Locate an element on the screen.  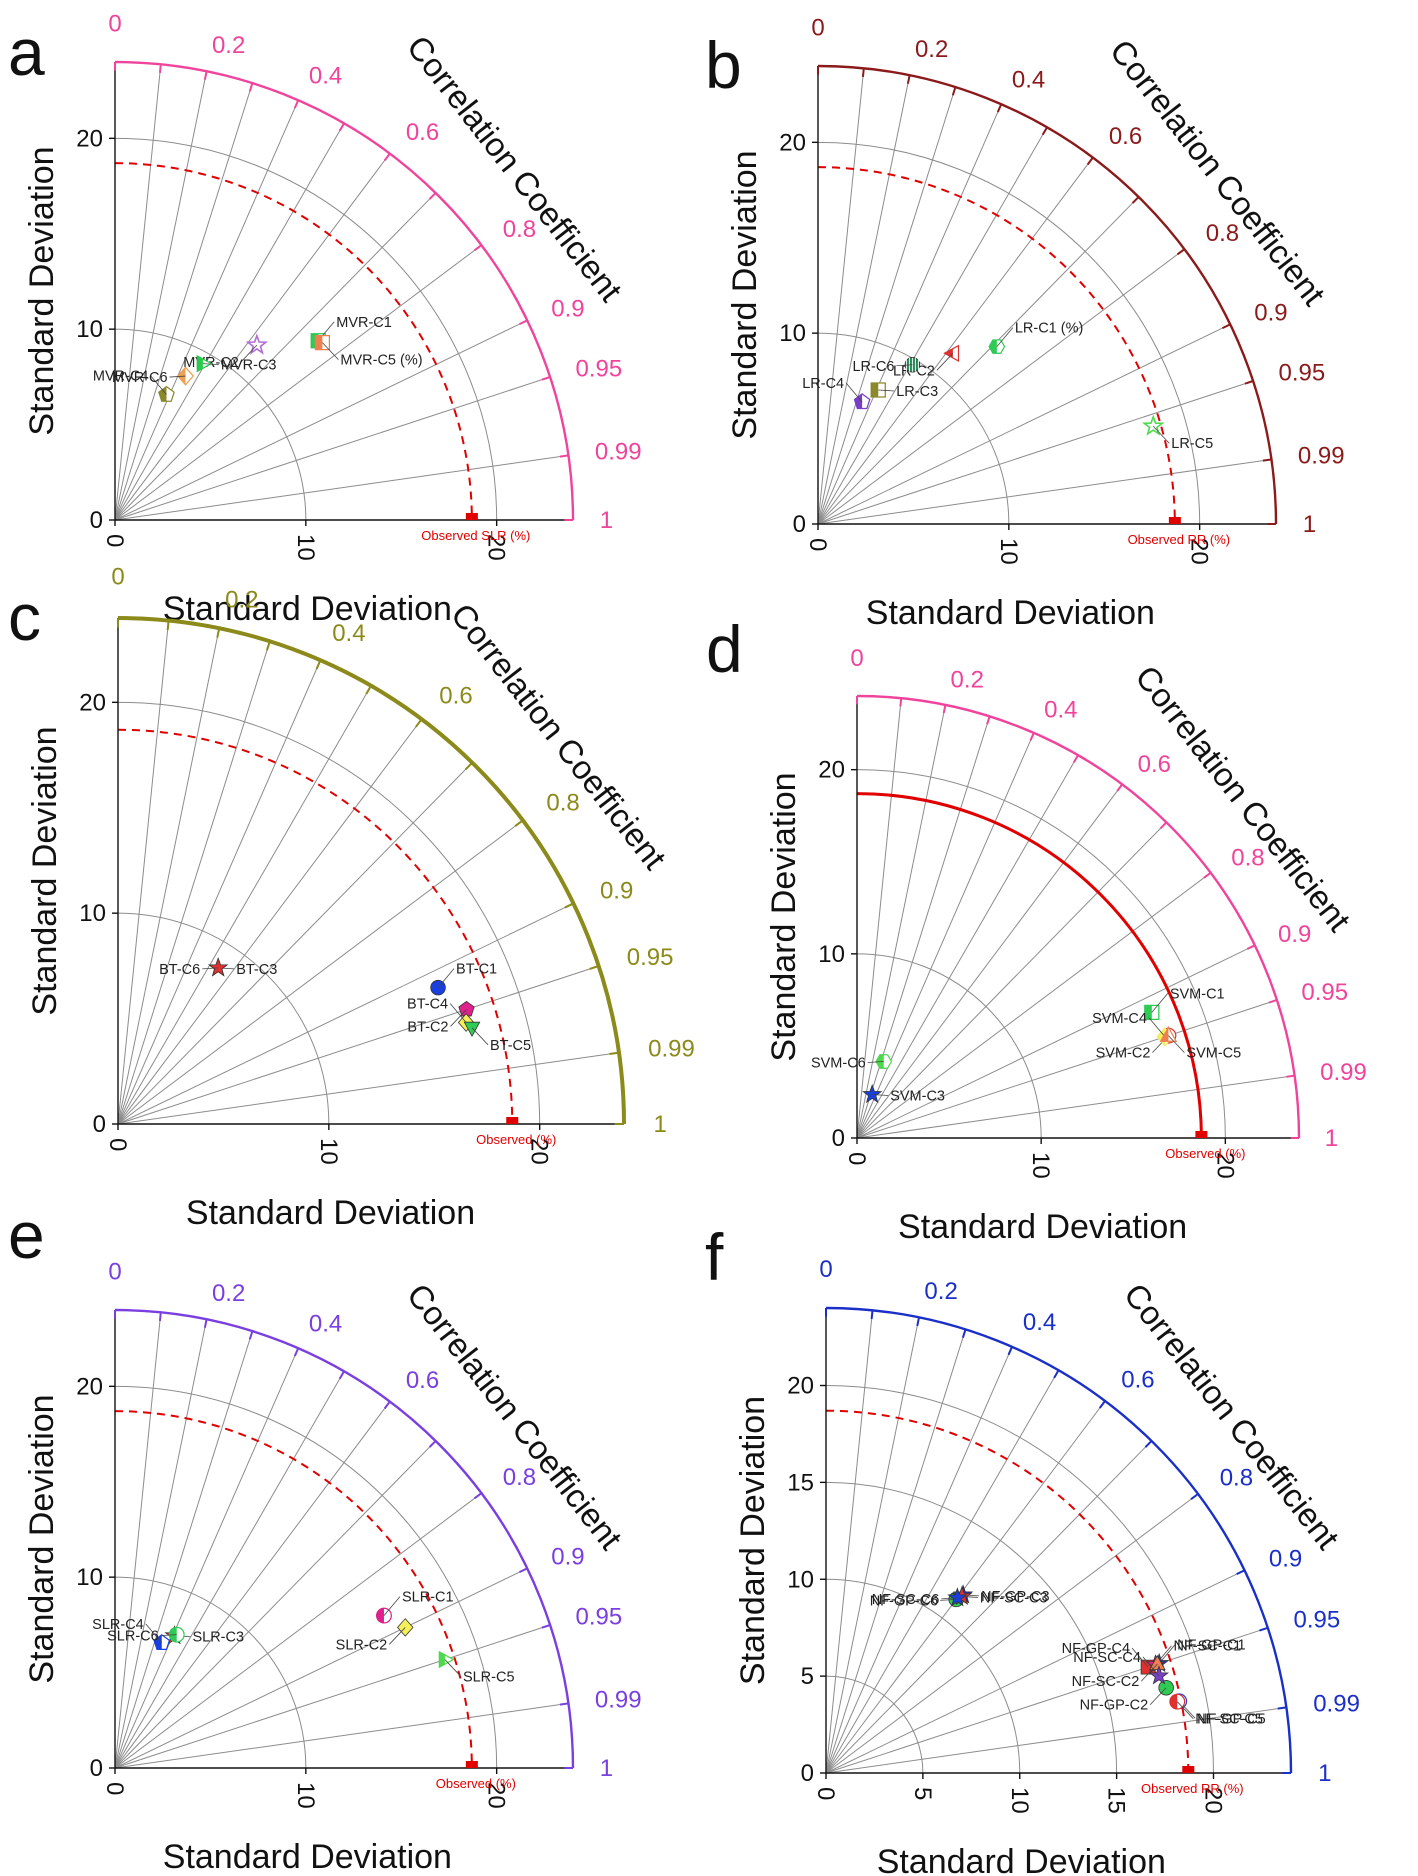
panel-letter: c is located at coordinates (24, 617).